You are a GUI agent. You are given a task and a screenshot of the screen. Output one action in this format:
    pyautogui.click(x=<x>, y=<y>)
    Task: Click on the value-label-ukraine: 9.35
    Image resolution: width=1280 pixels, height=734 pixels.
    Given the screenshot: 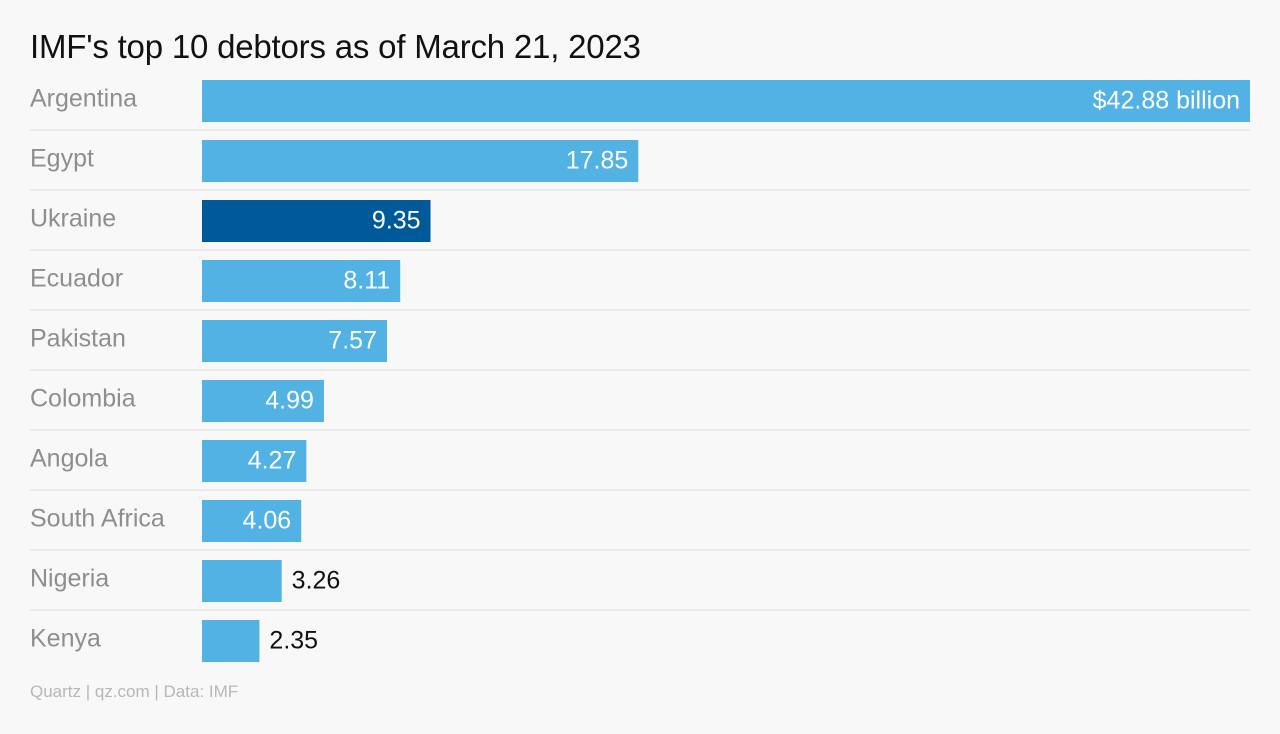 What is the action you would take?
    pyautogui.click(x=396, y=221)
    